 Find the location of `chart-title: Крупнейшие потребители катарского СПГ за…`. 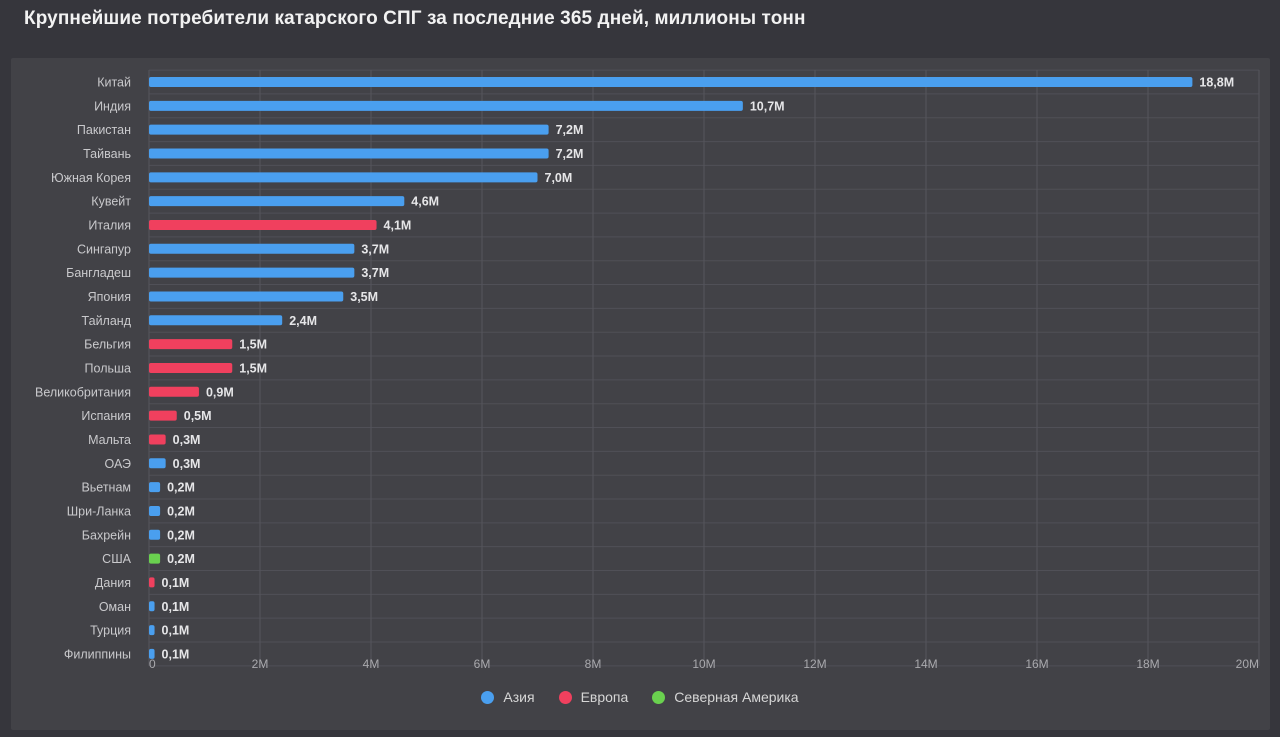

chart-title: Крупнейшие потребители катарского СПГ за… is located at coordinates (415, 18).